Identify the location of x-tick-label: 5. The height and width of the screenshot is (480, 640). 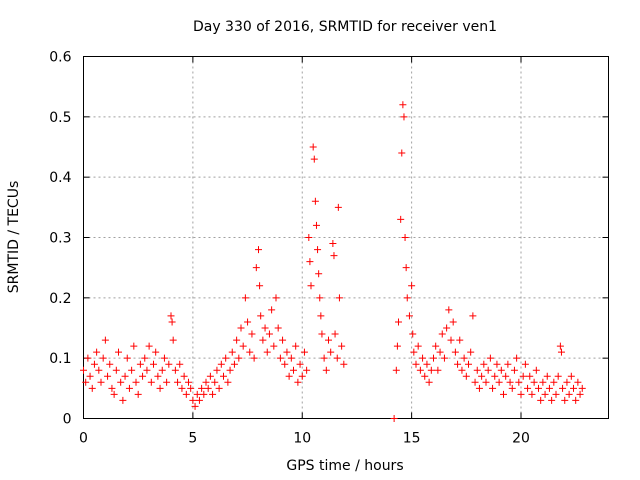
(192, 439).